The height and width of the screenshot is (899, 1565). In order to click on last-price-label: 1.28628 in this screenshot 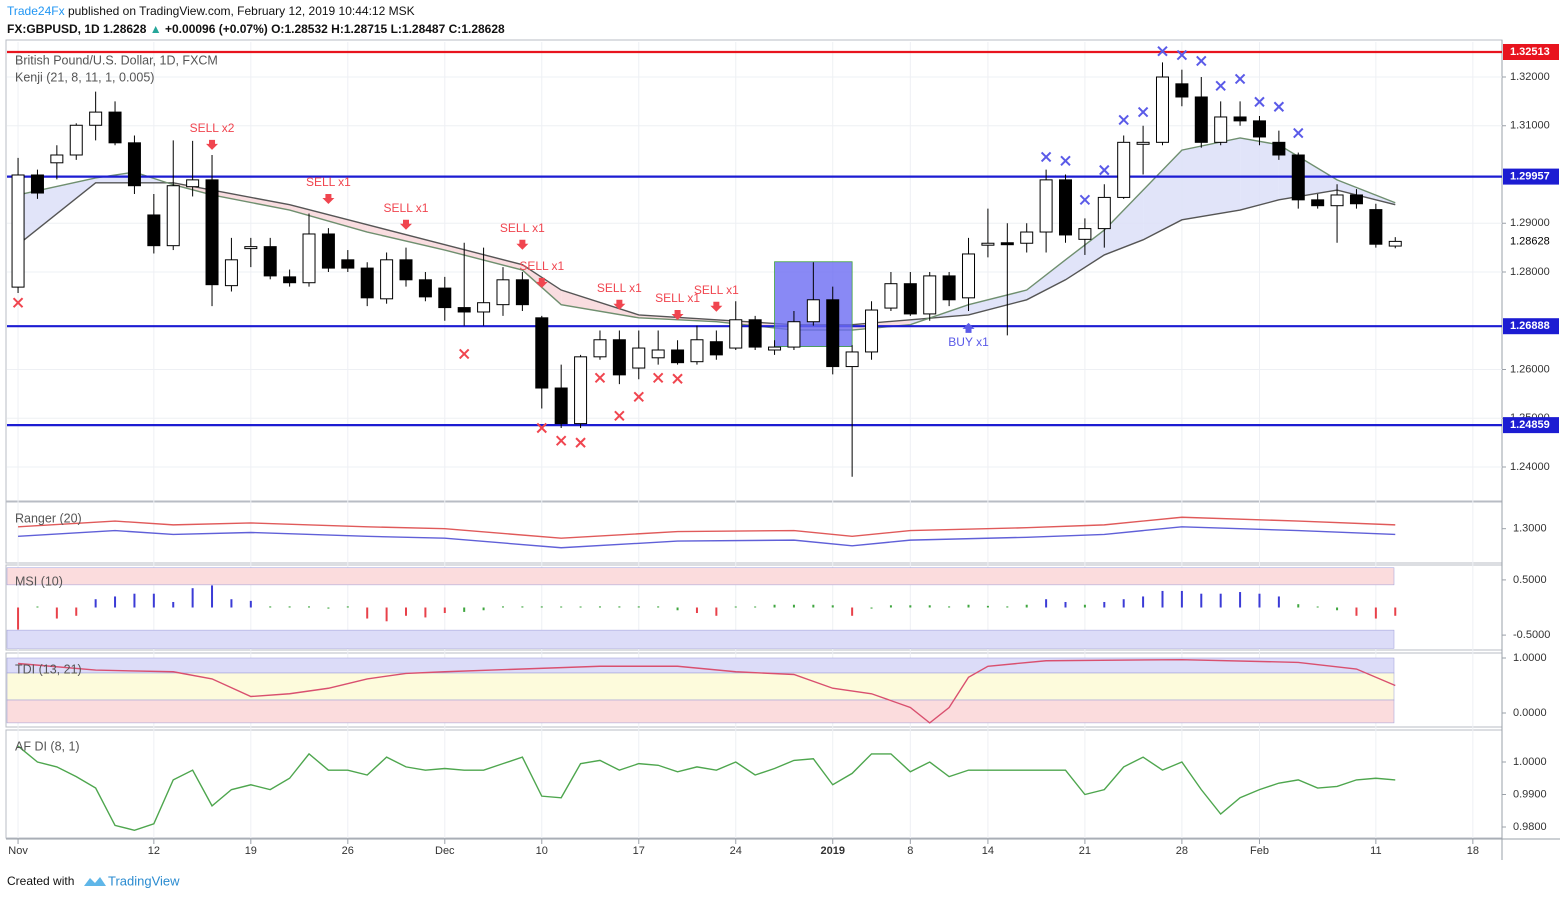, I will do `click(1530, 241)`.